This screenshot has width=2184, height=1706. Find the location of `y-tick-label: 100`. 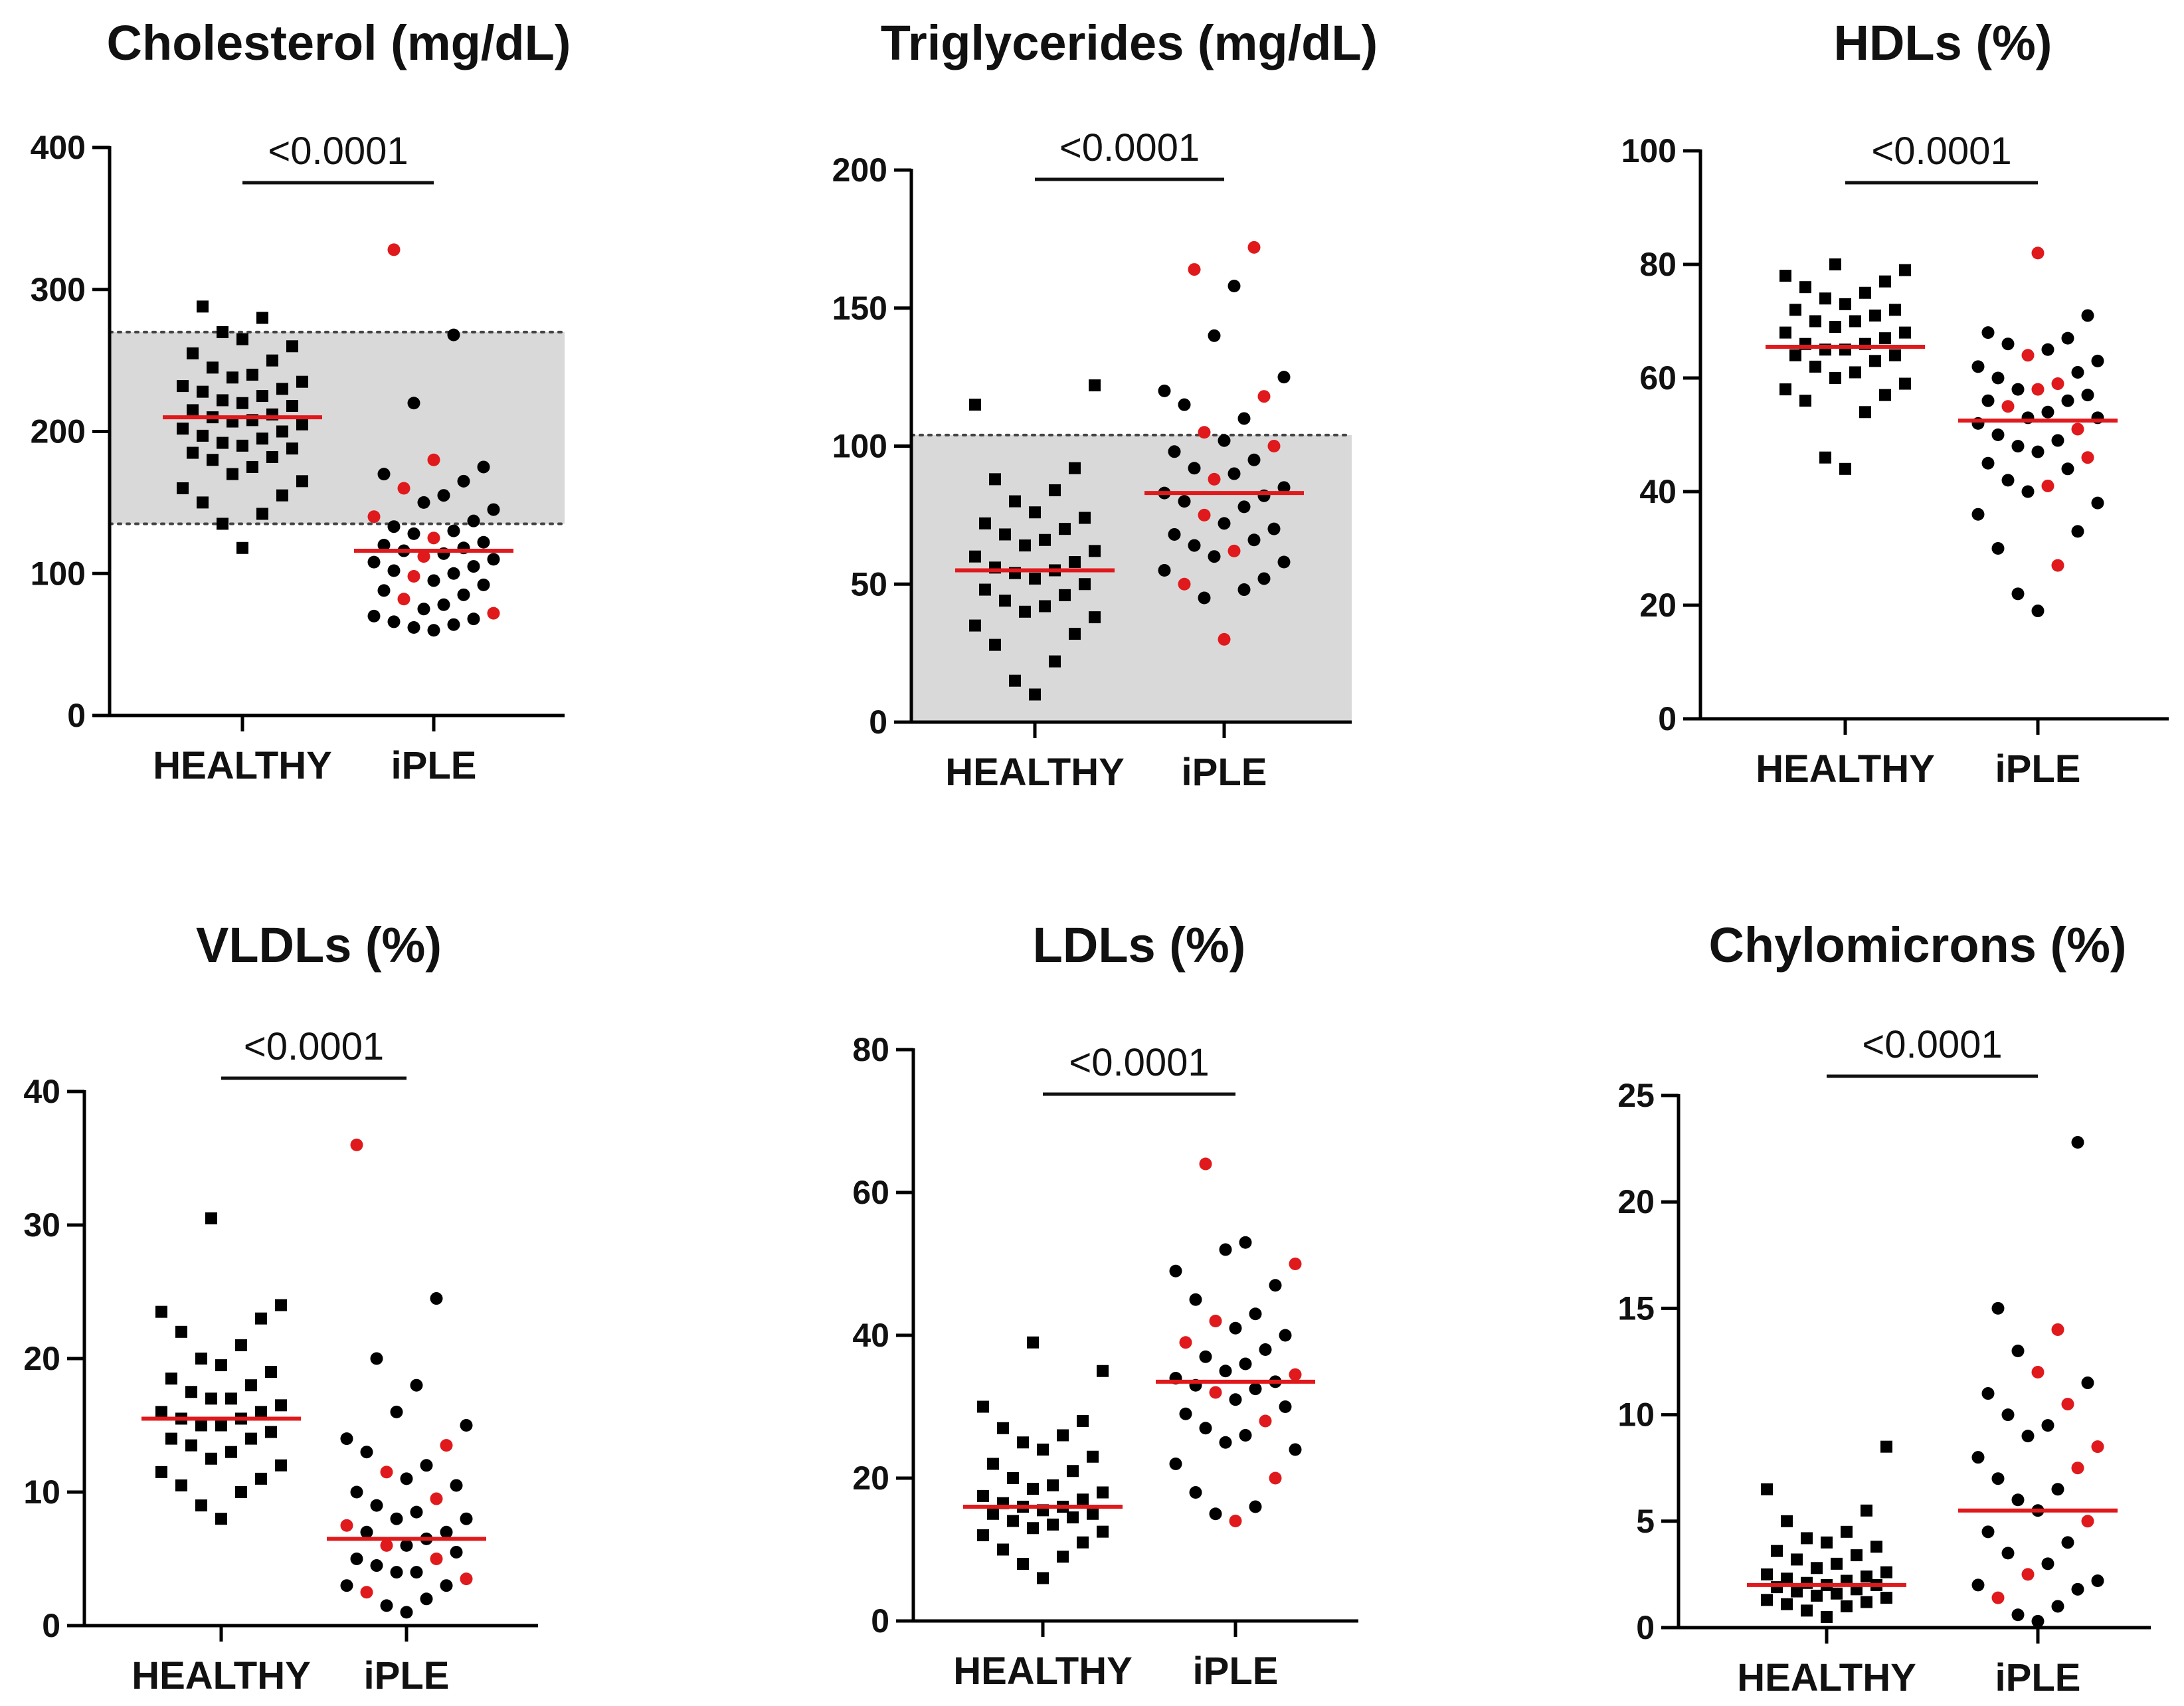

y-tick-label: 100 is located at coordinates (1649, 151).